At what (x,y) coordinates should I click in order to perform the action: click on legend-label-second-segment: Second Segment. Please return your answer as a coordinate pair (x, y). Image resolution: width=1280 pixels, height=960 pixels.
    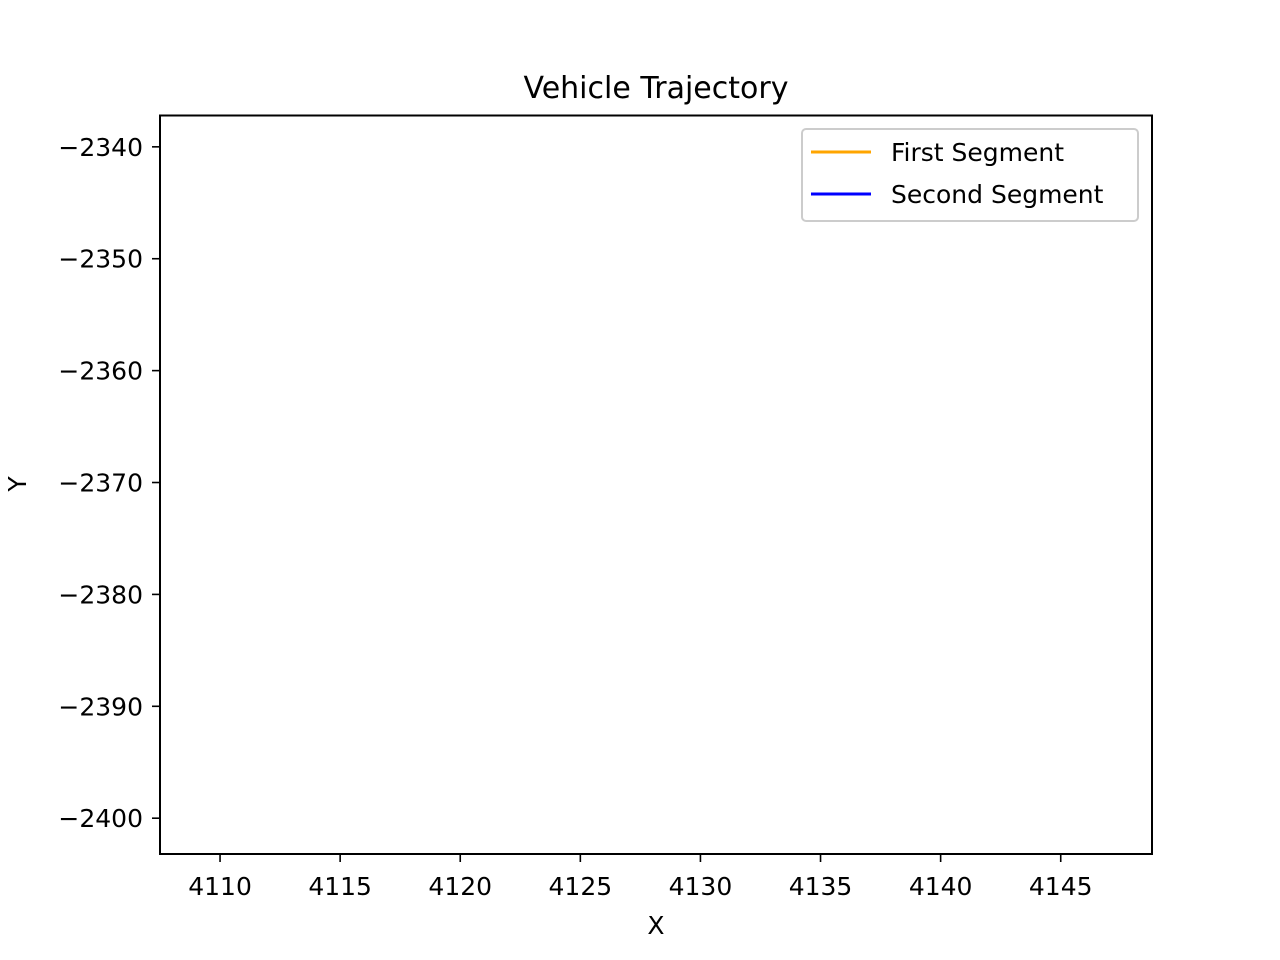
    Looking at the image, I should click on (997, 194).